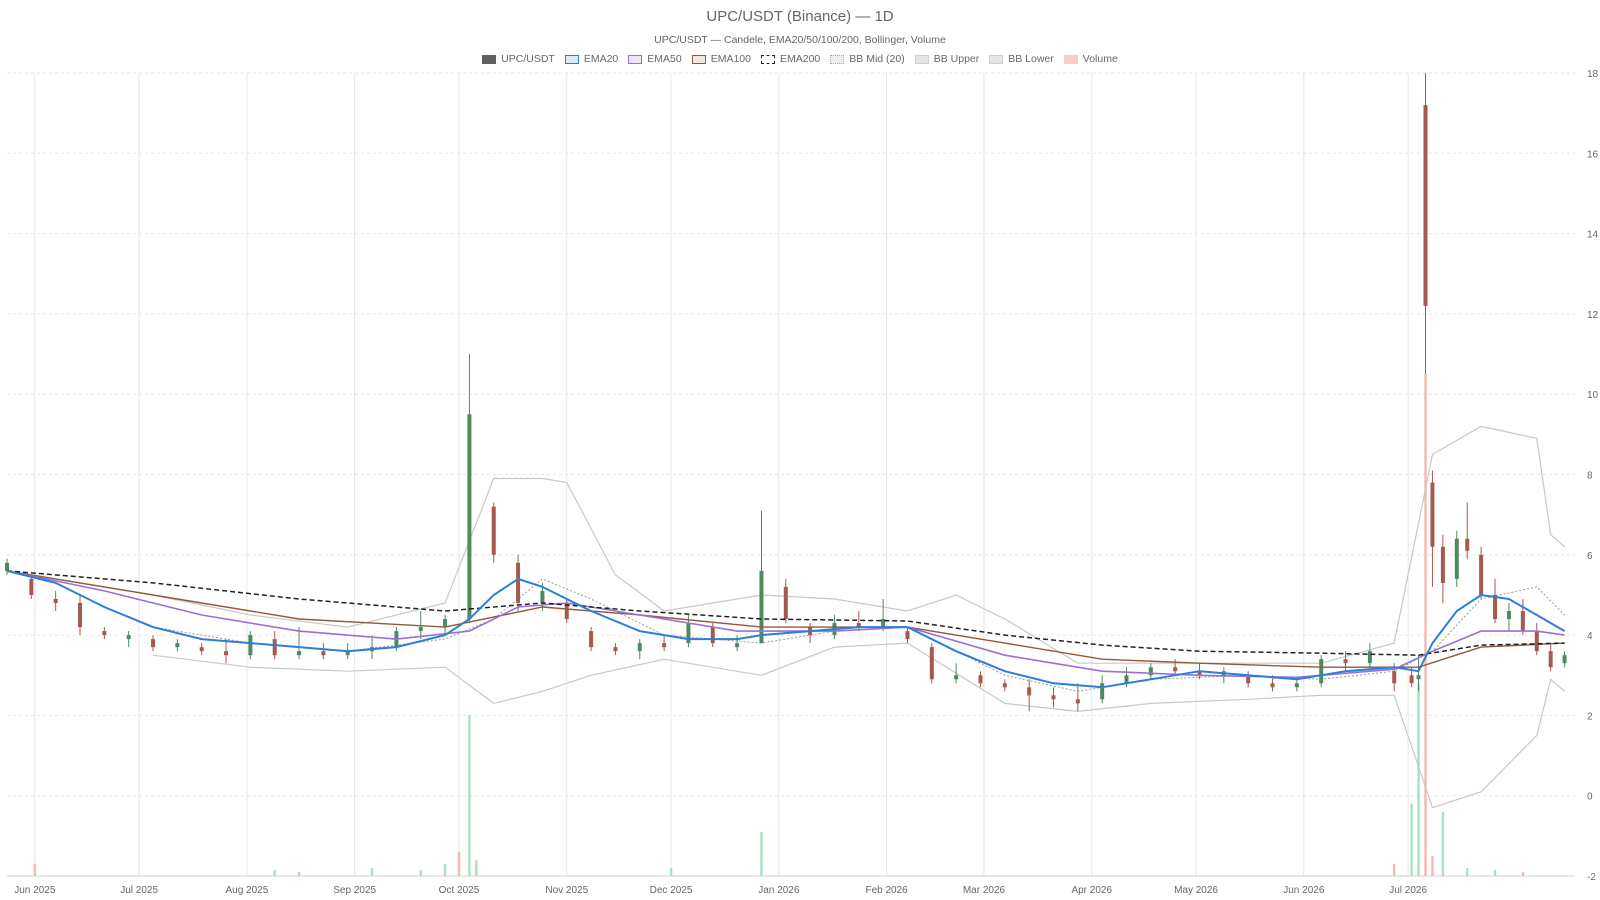 This screenshot has height=900, width=1600. Describe the element at coordinates (664, 59) in the screenshot. I see `legend-label: EMA50` at that location.